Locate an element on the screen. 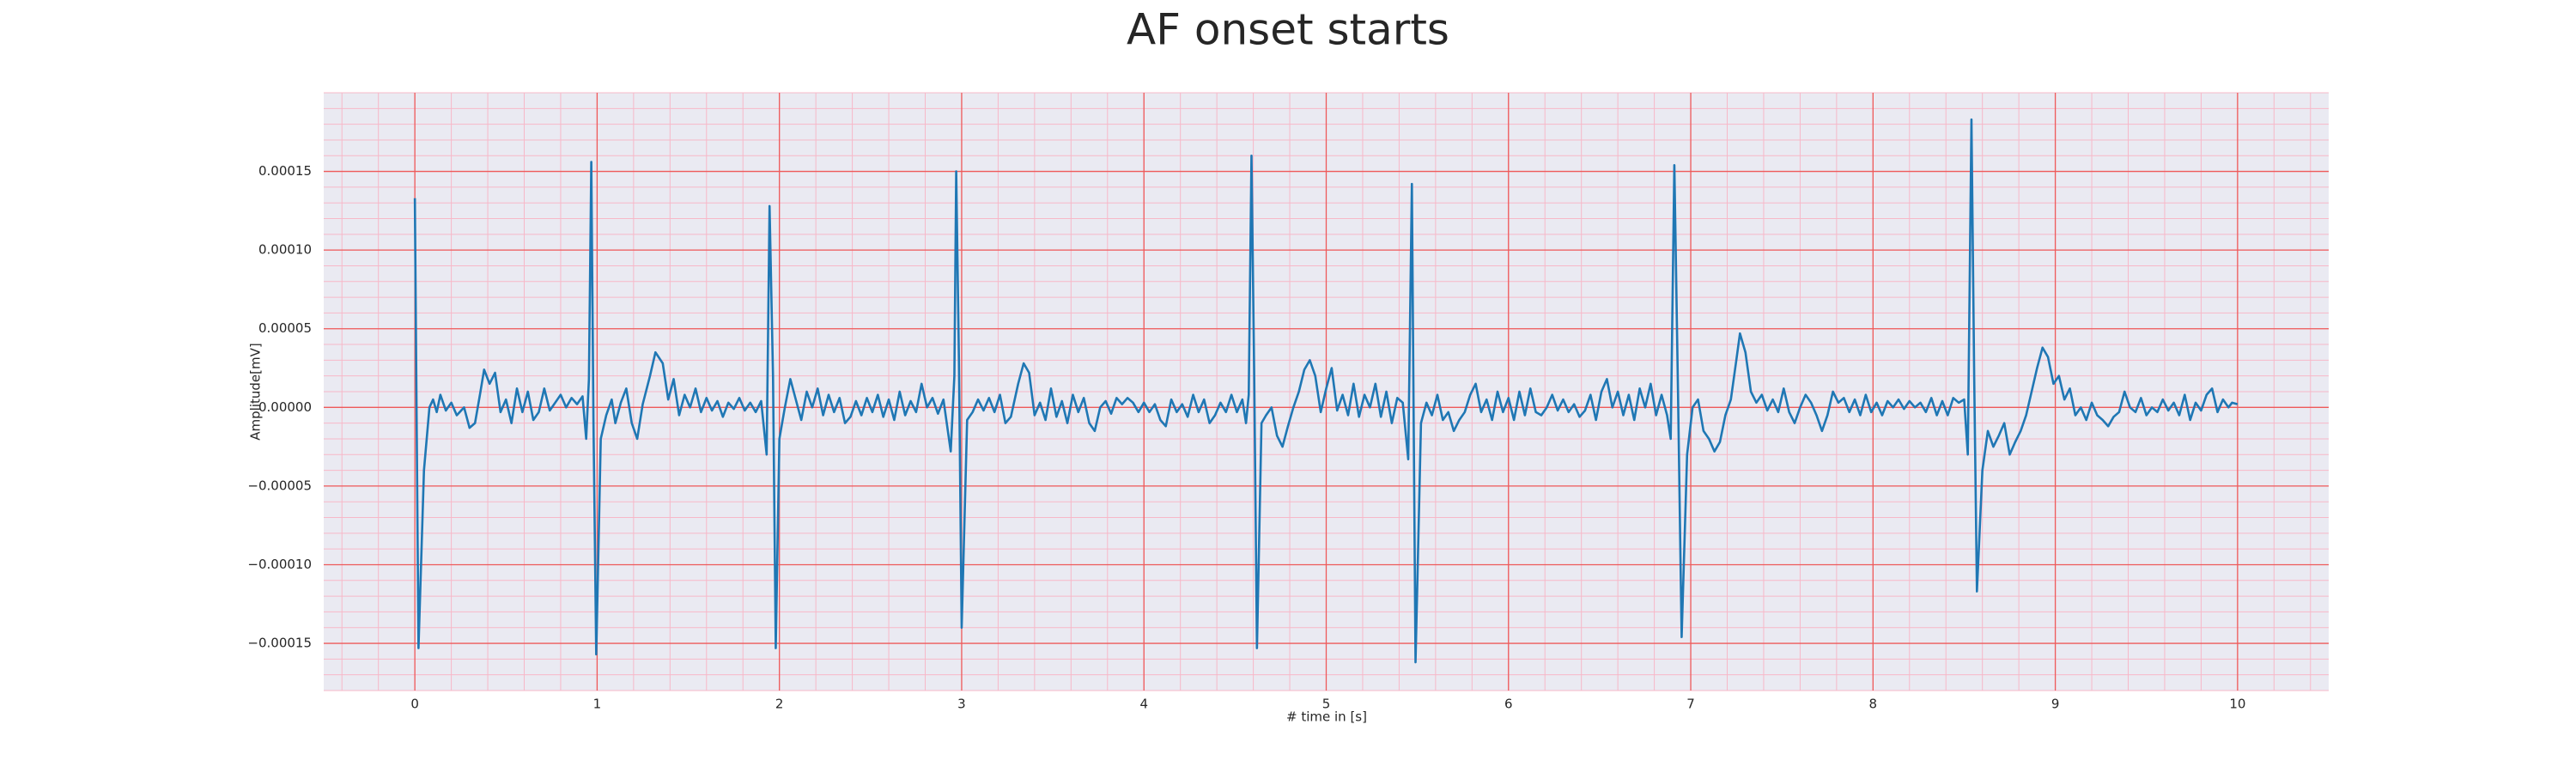  x-tick-label: 6 is located at coordinates (1508, 704).